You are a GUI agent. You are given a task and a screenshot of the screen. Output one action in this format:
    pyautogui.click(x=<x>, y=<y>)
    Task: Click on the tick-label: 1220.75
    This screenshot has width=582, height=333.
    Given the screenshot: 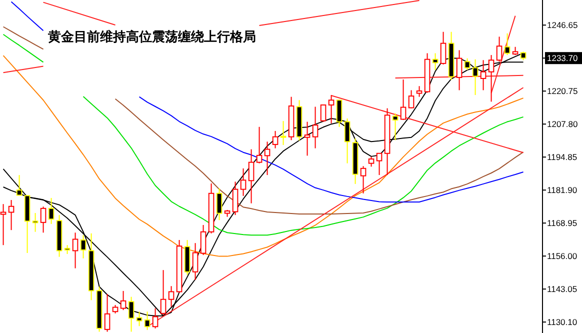 What is the action you would take?
    pyautogui.click(x=562, y=91)
    